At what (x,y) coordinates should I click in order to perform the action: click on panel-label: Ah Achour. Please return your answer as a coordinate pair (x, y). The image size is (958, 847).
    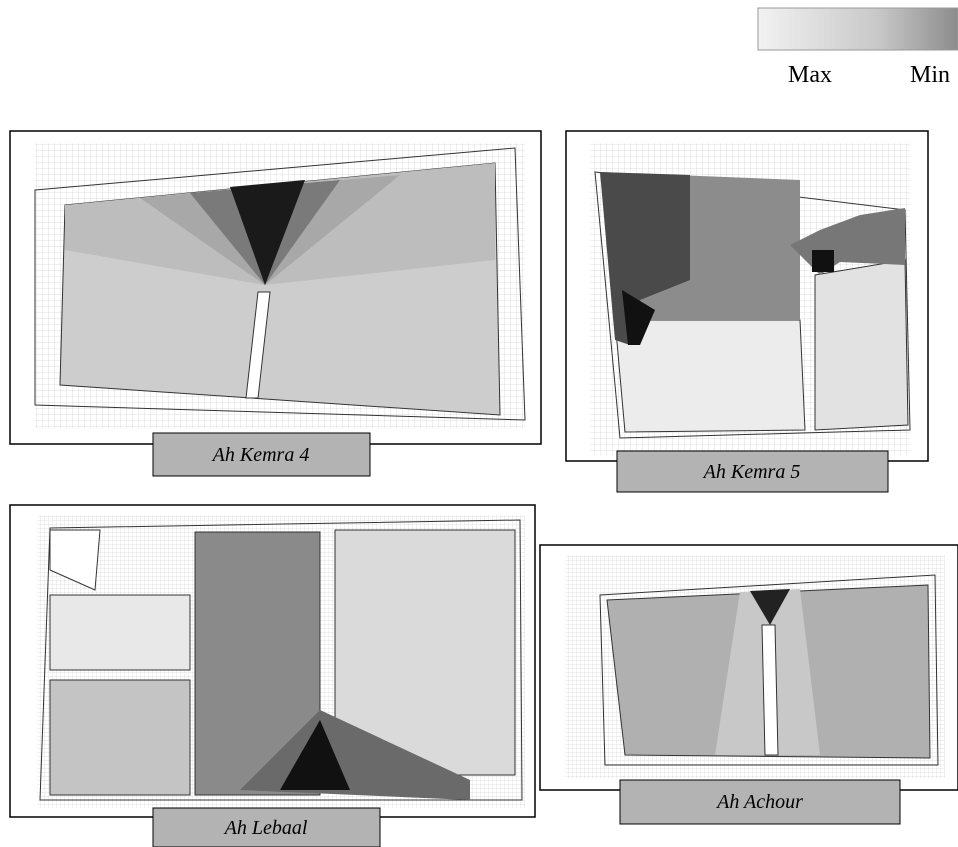
    Looking at the image, I should click on (759, 802).